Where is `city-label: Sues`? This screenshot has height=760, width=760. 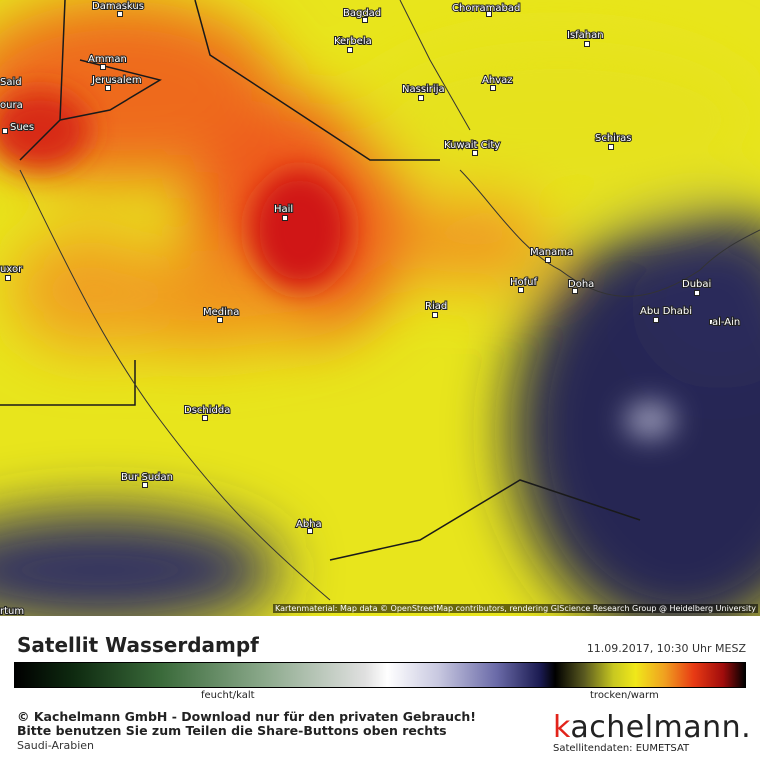
city-label: Sues is located at coordinates (22, 127).